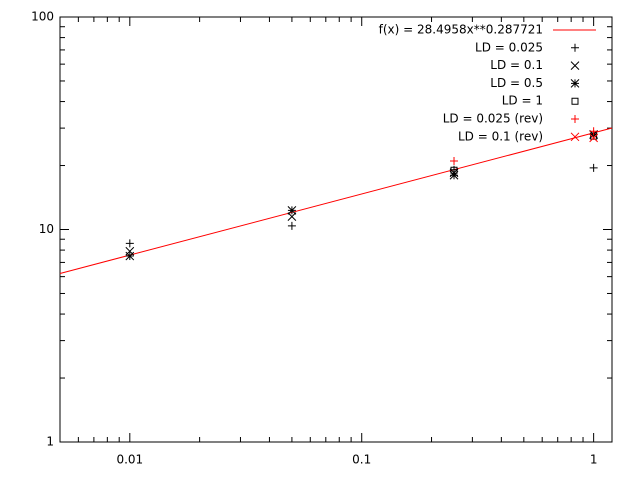 The width and height of the screenshot is (640, 480). Describe the element at coordinates (509, 47) in the screenshot. I see `legend-label: LD = 0.025` at that location.